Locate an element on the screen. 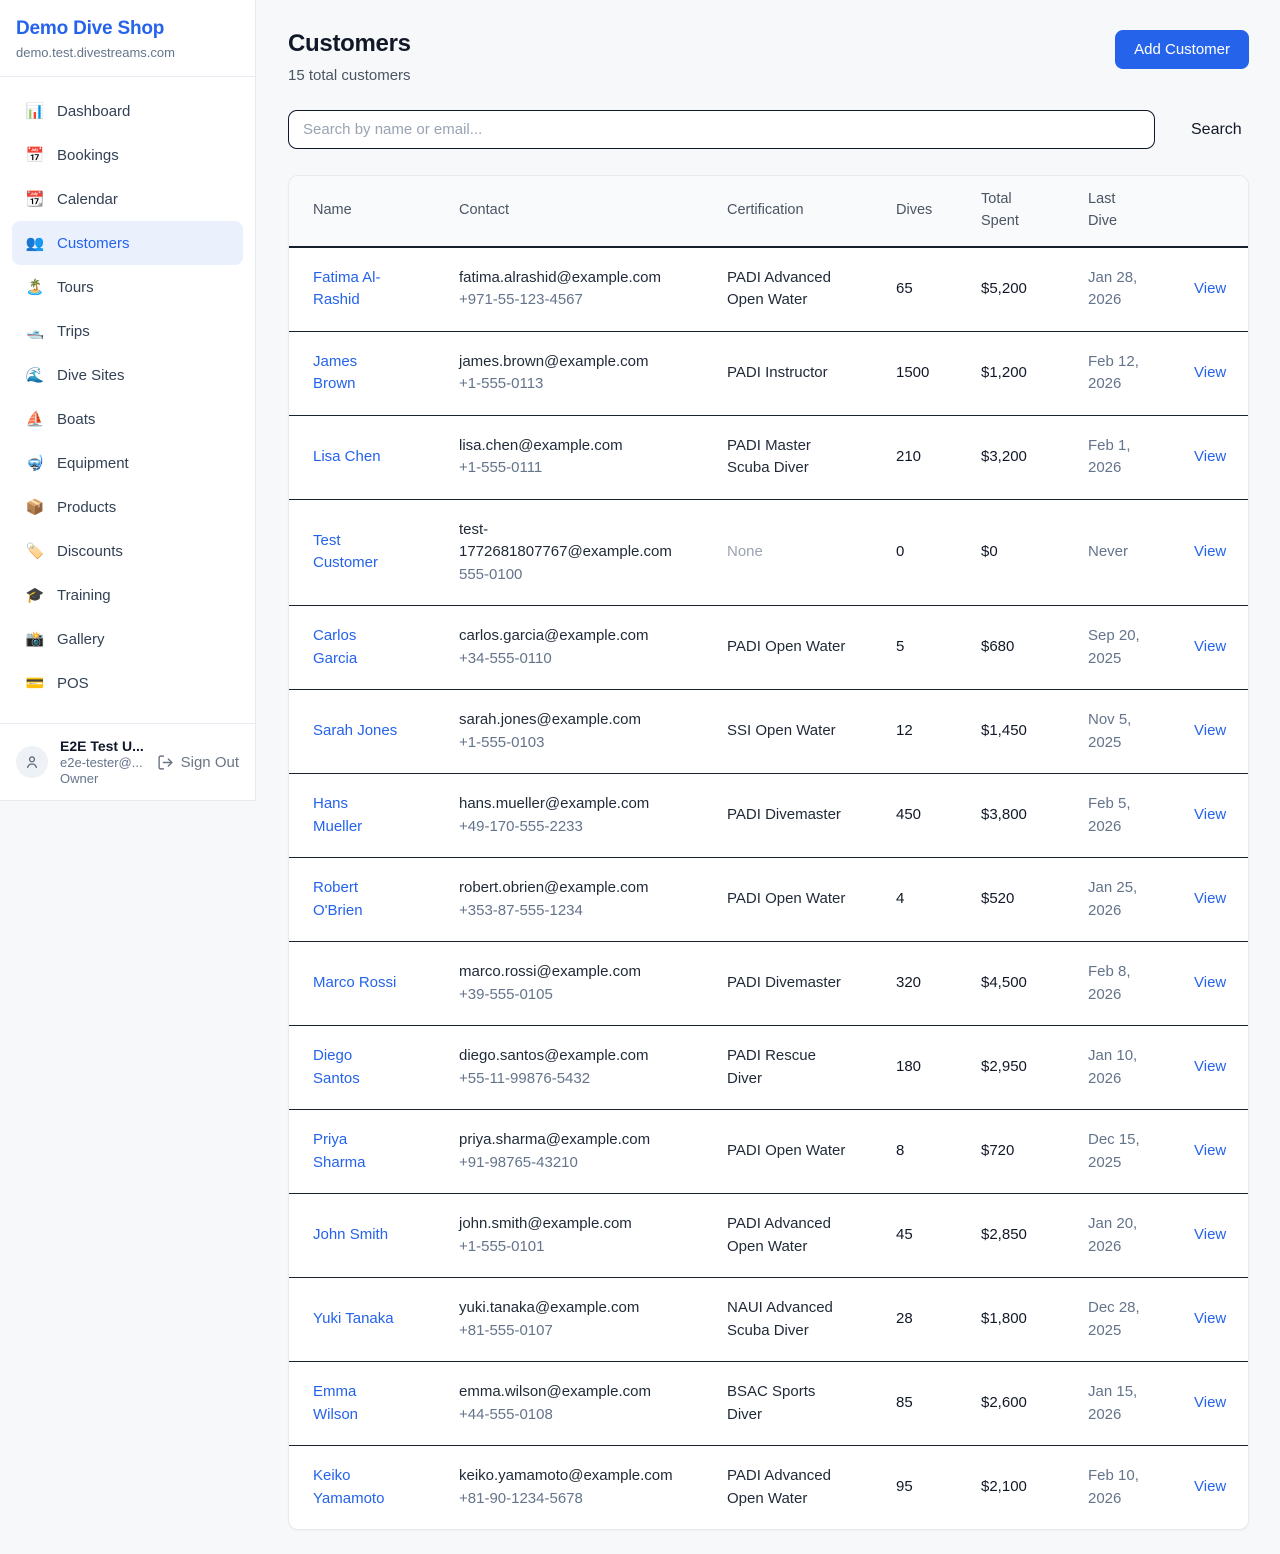 The image size is (1280, 1554). sidebar-item-boats: ⛵ Boats is located at coordinates (127, 419).